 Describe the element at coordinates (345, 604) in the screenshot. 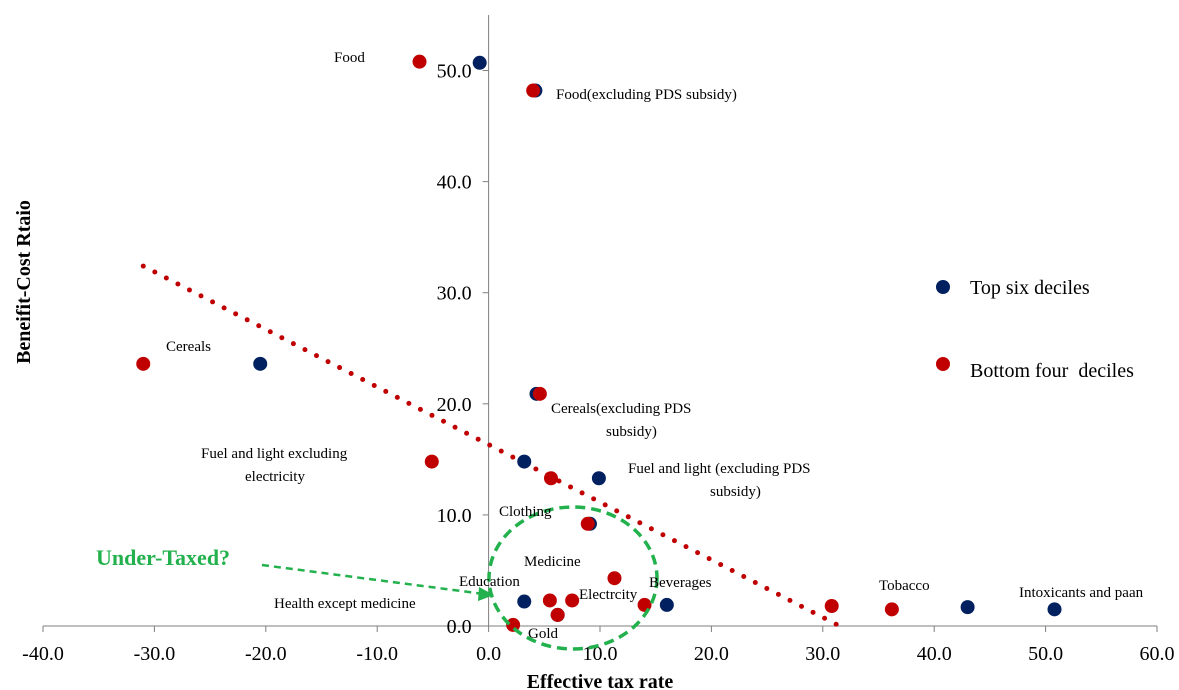

I see `label-health: Health except medicine` at that location.